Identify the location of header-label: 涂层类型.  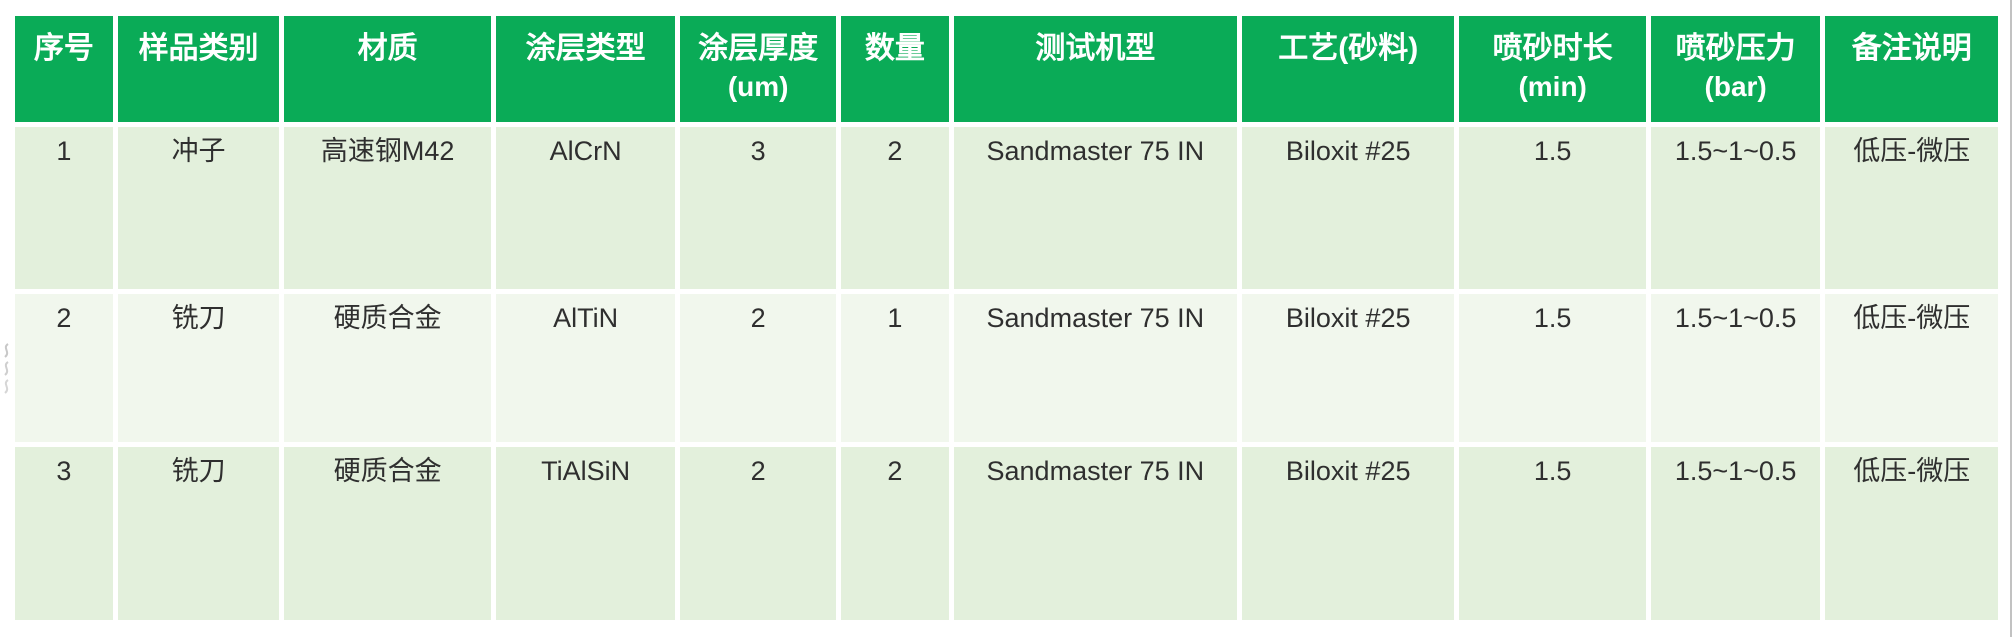
(585, 48).